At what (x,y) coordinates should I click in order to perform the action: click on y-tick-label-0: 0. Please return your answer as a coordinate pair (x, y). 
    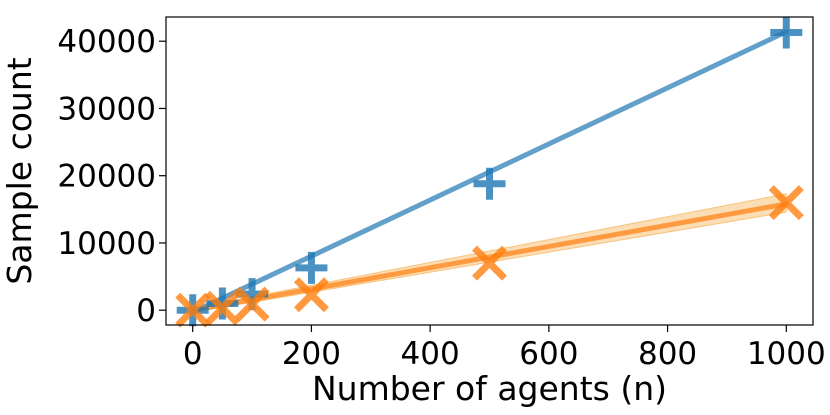
    Looking at the image, I should click on (146, 311).